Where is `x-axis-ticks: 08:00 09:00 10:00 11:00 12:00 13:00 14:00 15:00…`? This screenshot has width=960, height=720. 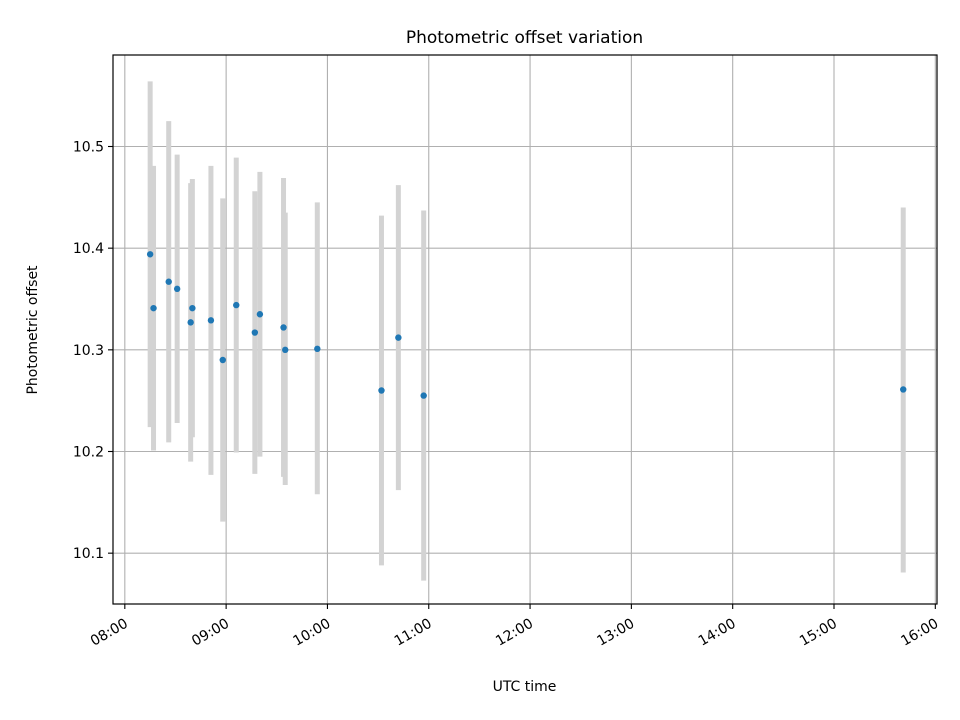
x-axis-ticks: 08:00 09:00 10:00 11:00 12:00 13:00 14:00 15:00… is located at coordinates (514, 627).